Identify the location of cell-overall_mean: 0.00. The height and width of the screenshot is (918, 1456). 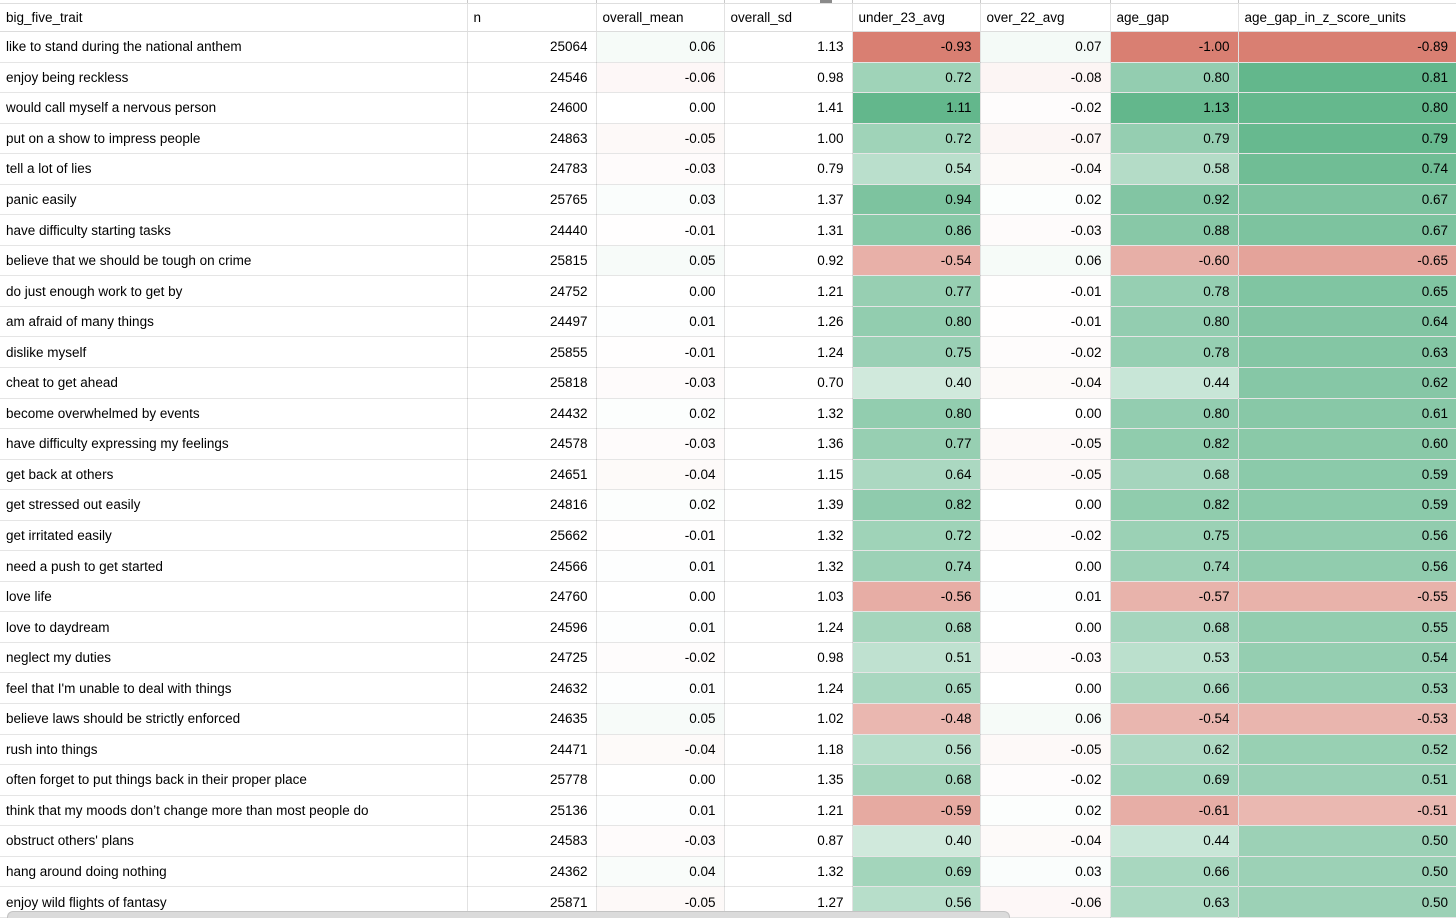
(660, 597).